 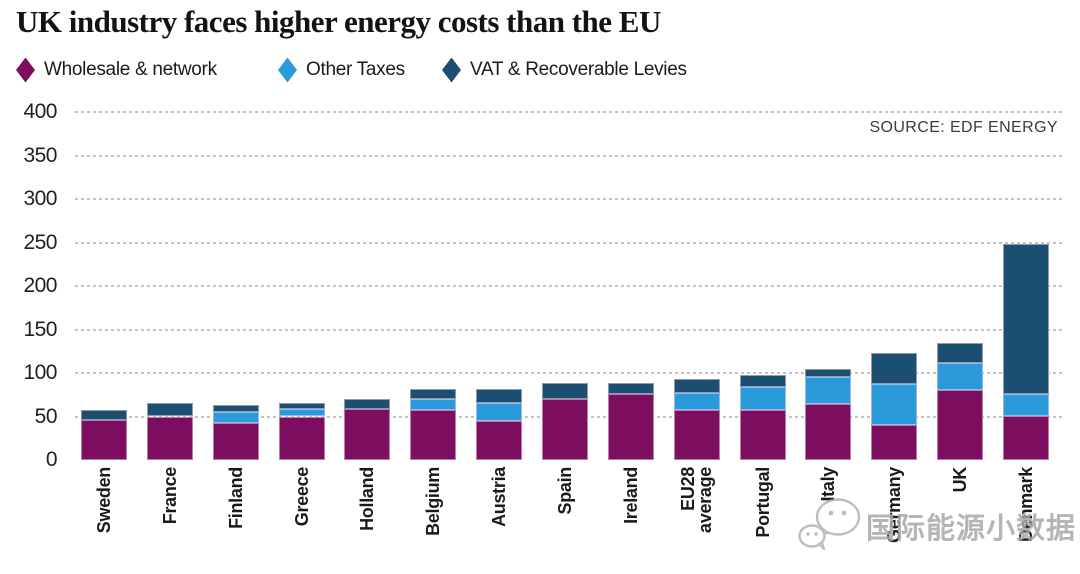 I want to click on y-axis-tick-200: 200, so click(x=40, y=285).